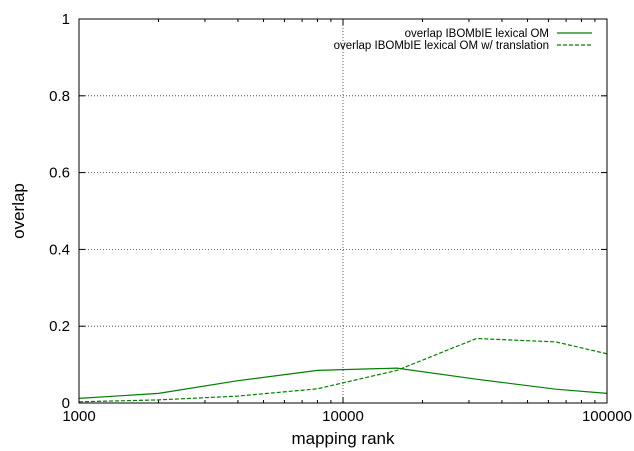 The height and width of the screenshot is (451, 634). I want to click on y-tick-label: 0.6, so click(59, 173).